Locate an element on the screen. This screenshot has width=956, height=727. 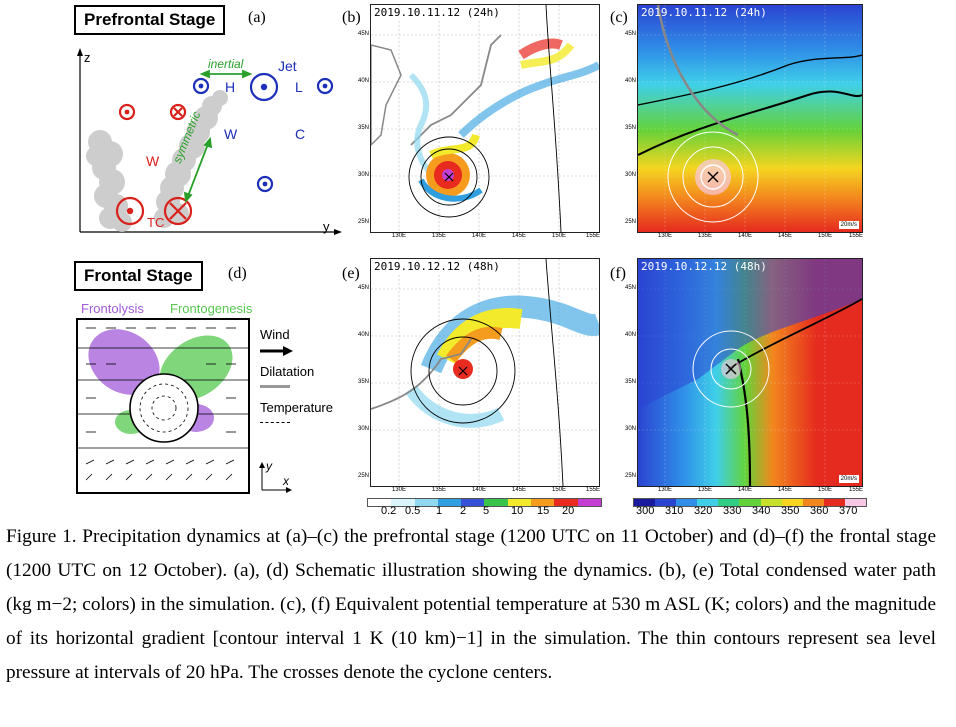
lon-tick-f-140: 140E is located at coordinates (745, 490).